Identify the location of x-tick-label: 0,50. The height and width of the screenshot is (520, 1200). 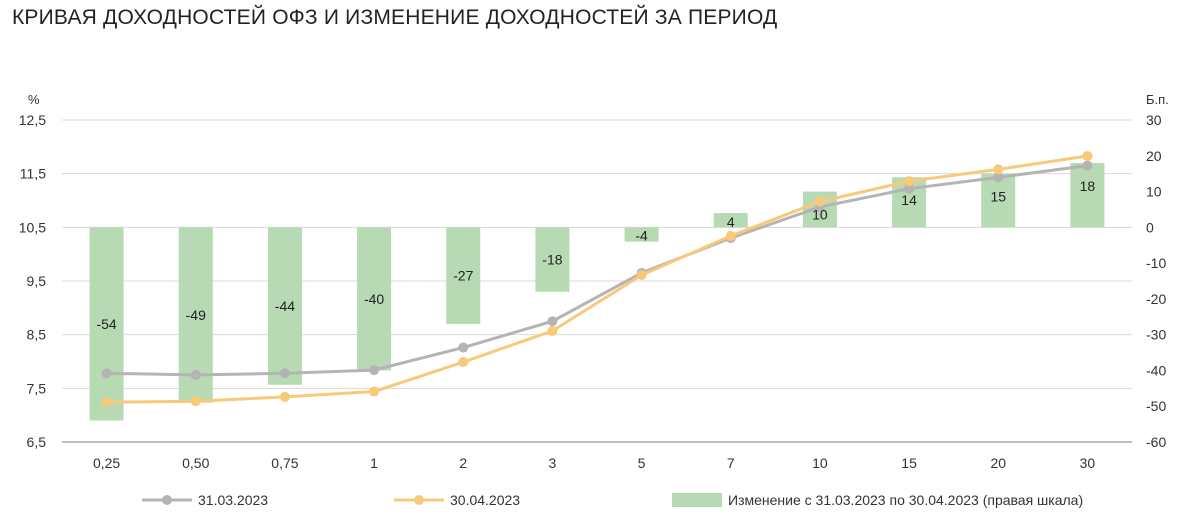
(195, 463).